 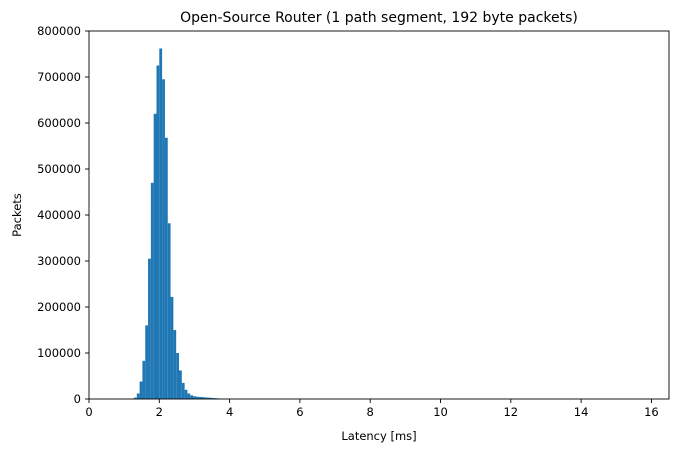 I want to click on y-tick-label: 0, so click(x=77, y=399).